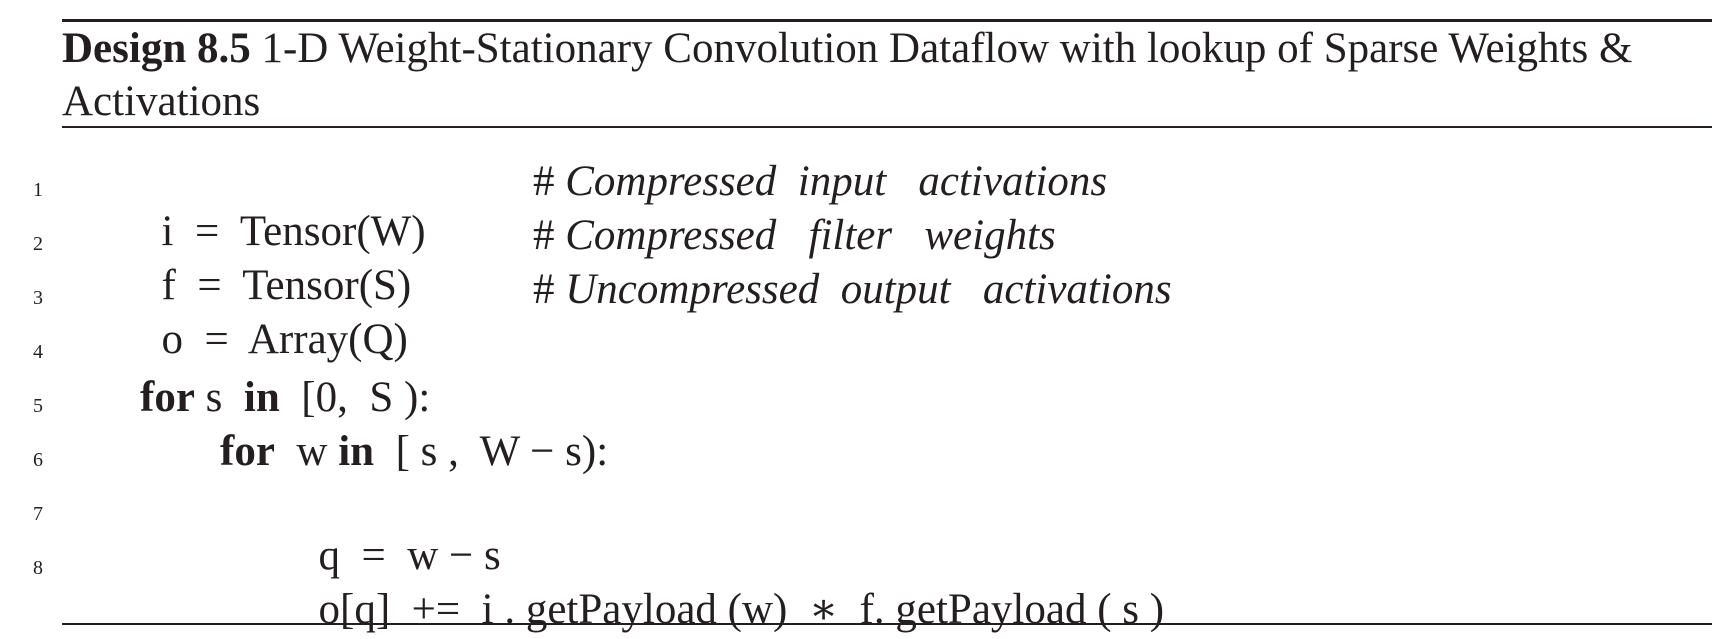 This screenshot has height=639, width=1732. I want to click on code-line-5: for s in [0, S ):, so click(285, 398).